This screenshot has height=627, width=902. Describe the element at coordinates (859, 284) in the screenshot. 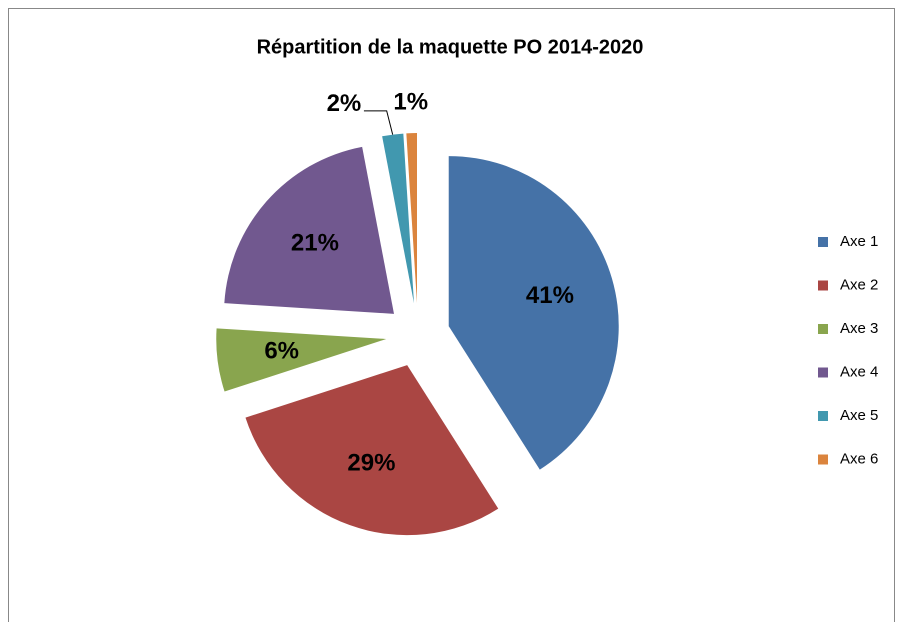

I see `legend-label: Axe 2` at that location.